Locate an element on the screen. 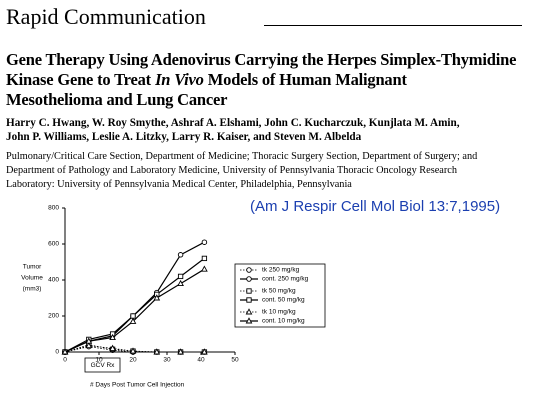  x-tick-label: 30 is located at coordinates (167, 360).